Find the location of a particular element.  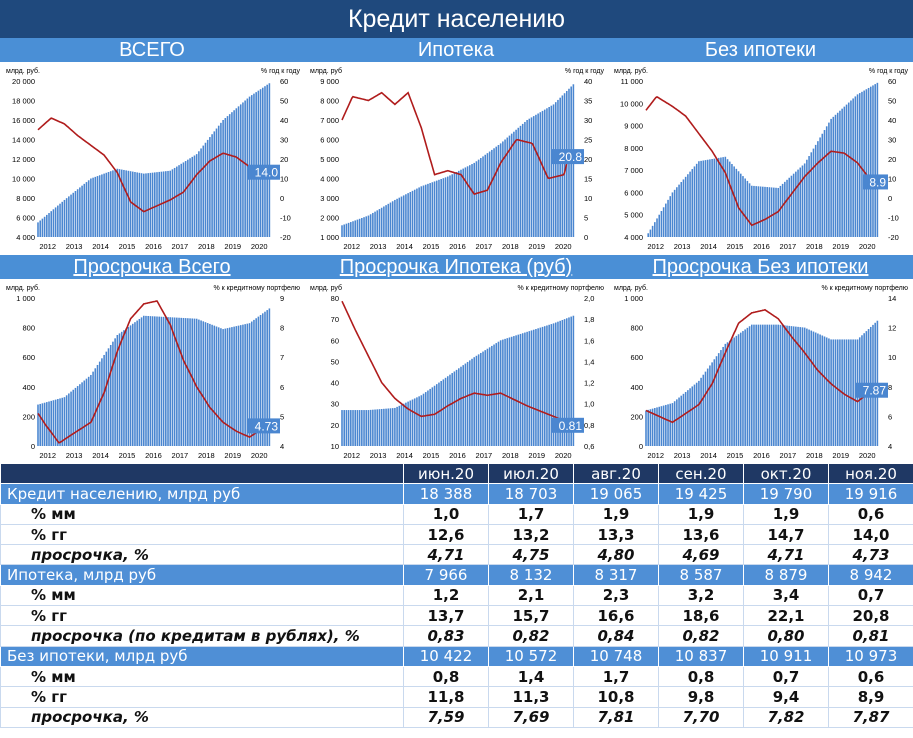

right-tick-label: 7 is located at coordinates (282, 357).